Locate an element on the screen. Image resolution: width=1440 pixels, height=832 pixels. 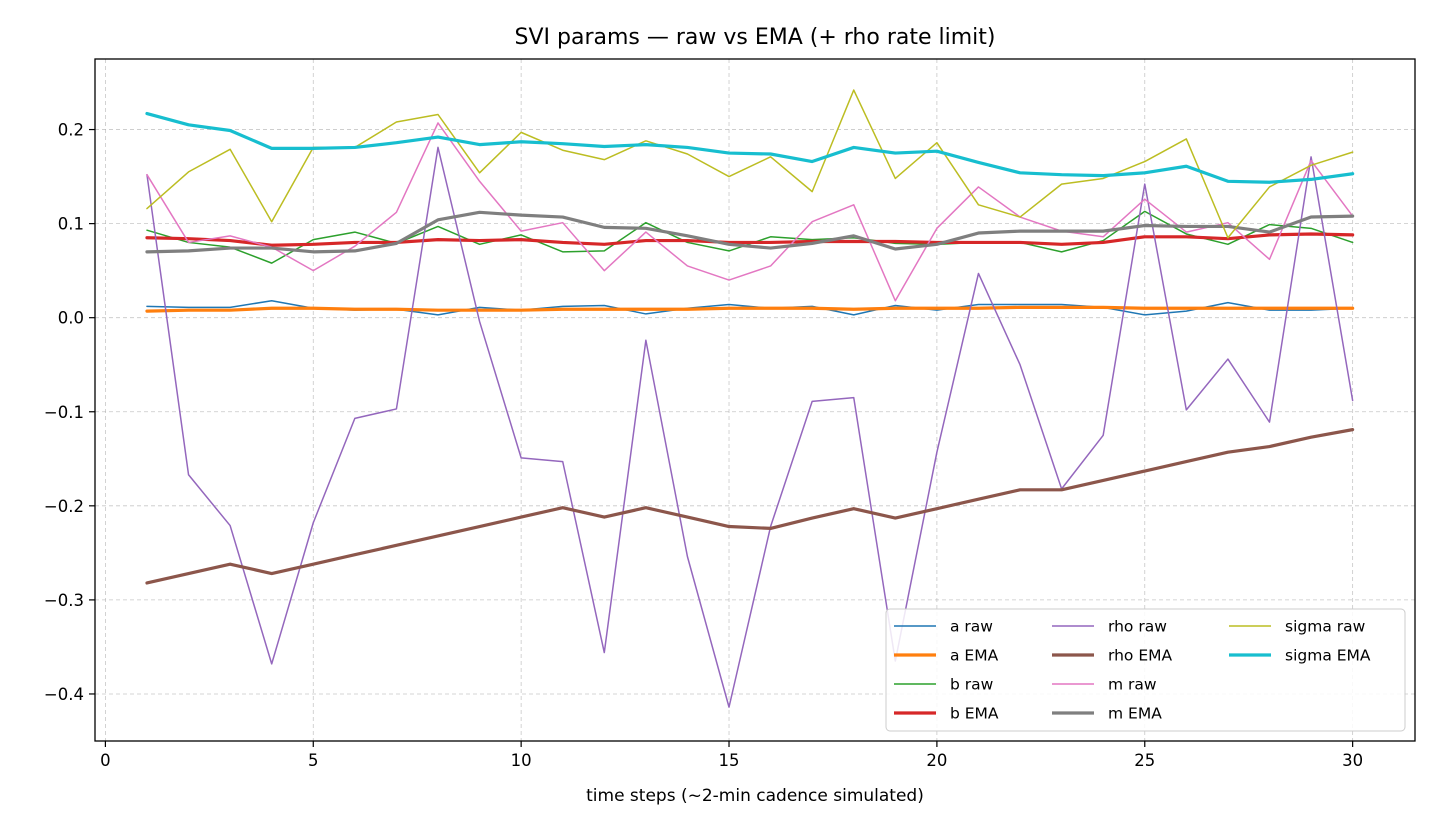
legend-label-a-ema: a EMA is located at coordinates (974, 656).